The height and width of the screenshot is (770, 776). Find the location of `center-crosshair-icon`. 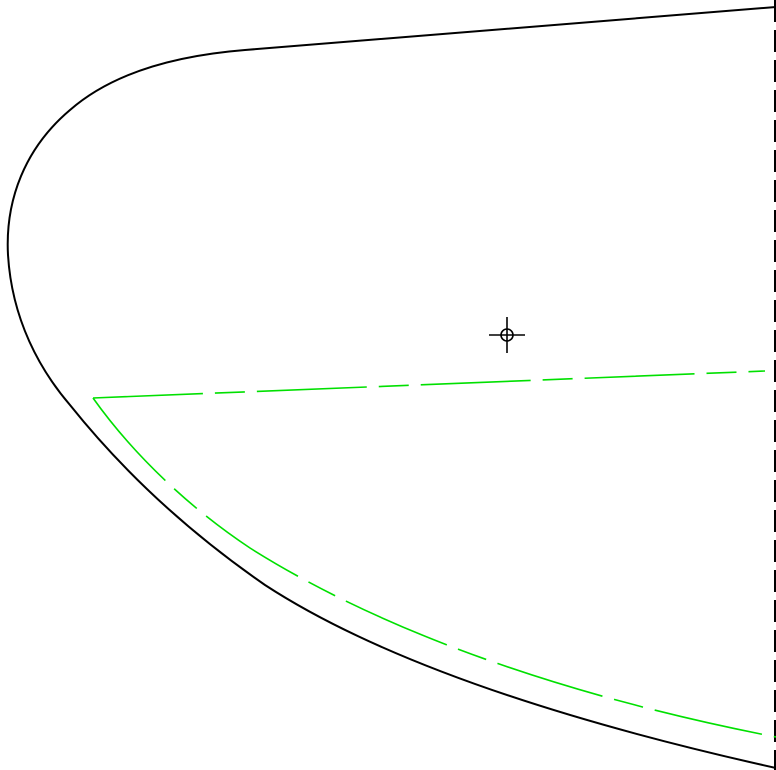

center-crosshair-icon is located at coordinates (507, 335).